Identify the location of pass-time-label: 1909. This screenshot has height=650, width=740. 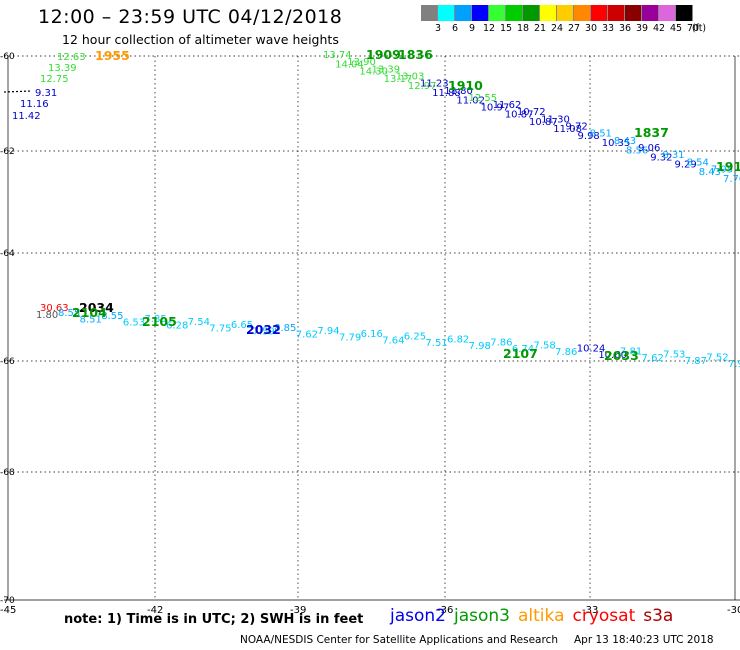
(383, 54).